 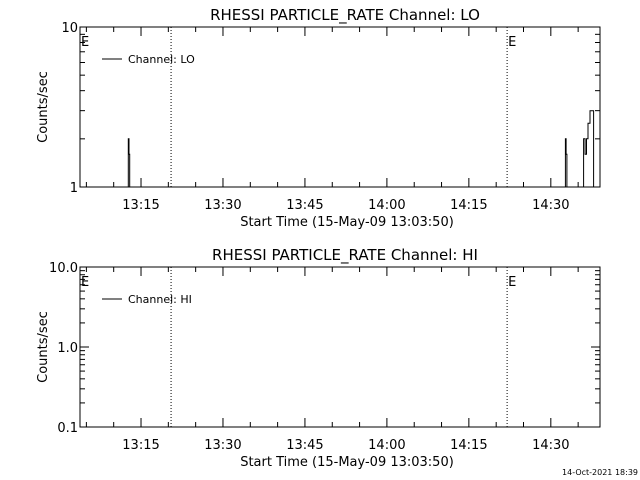 What do you see at coordinates (63, 268) in the screenshot?
I see `hi-y-tick-label: 10.0` at bounding box center [63, 268].